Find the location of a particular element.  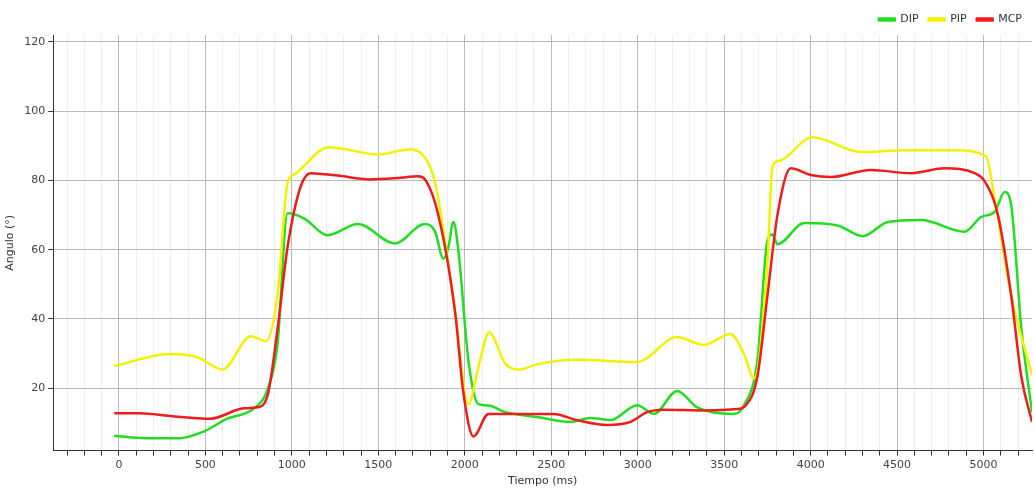

x-tick-label: 3500 is located at coordinates (724, 465).